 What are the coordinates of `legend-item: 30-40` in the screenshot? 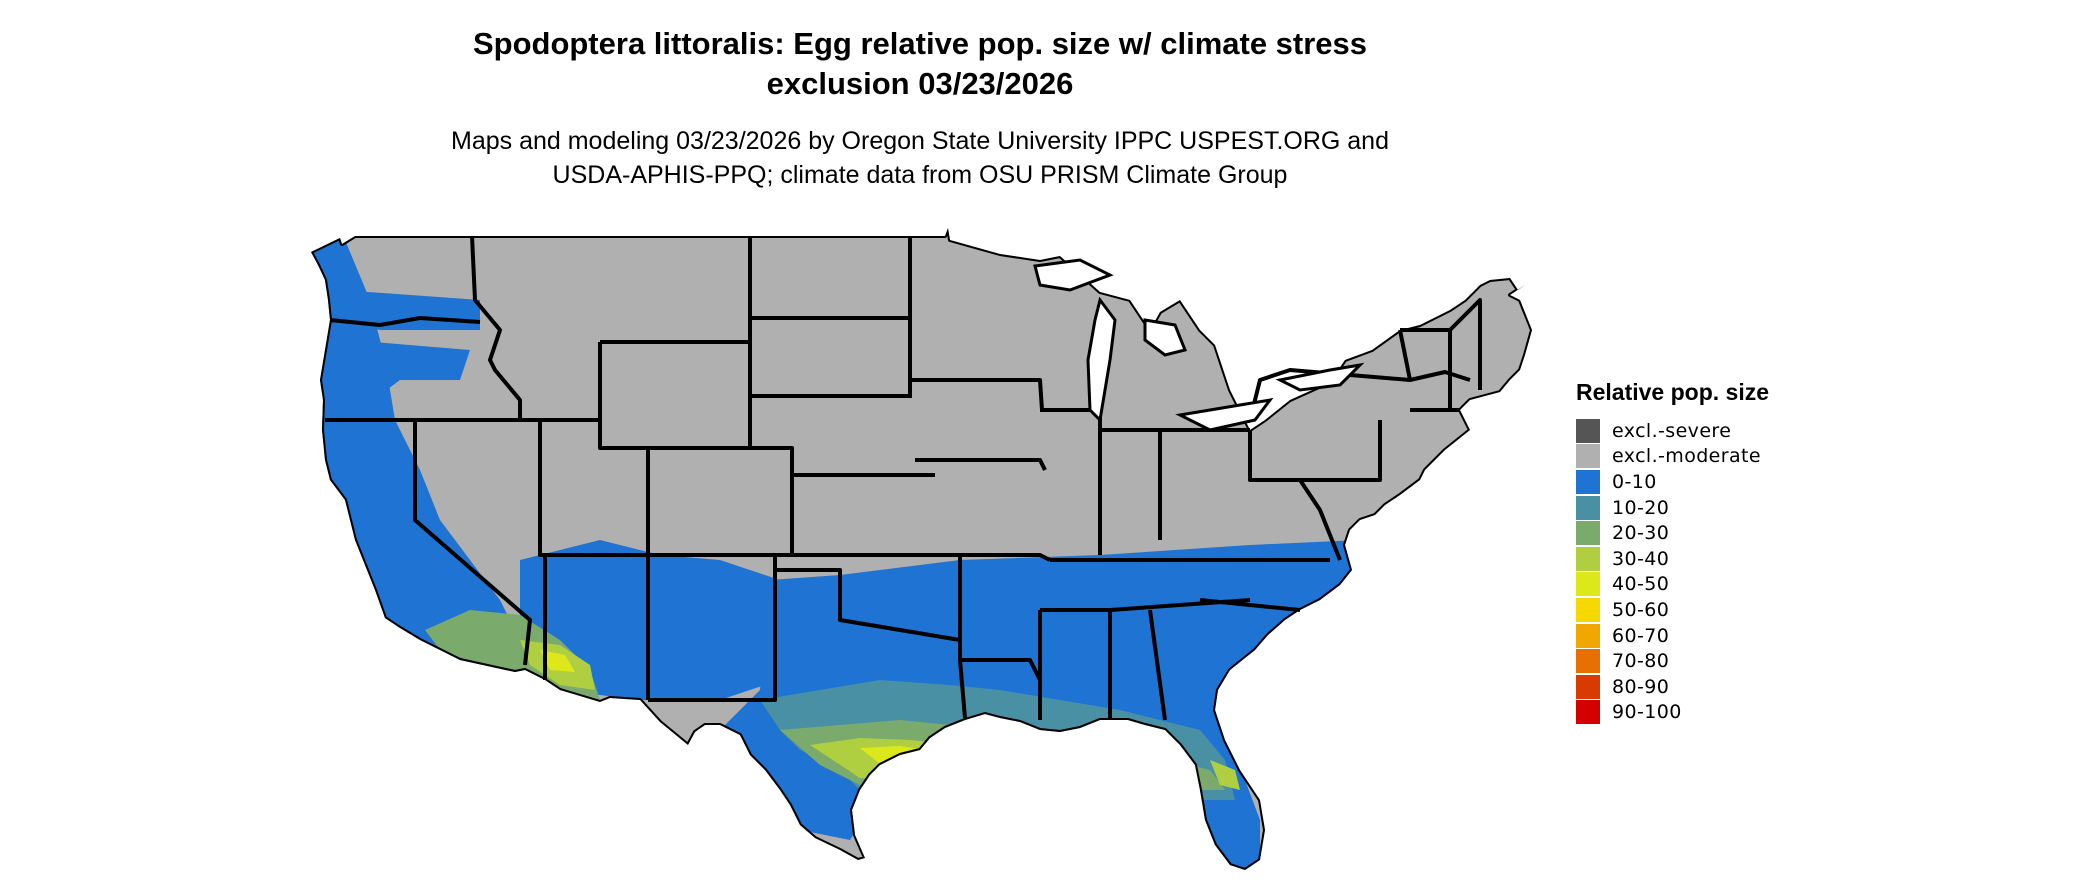 It's located at (1706, 559).